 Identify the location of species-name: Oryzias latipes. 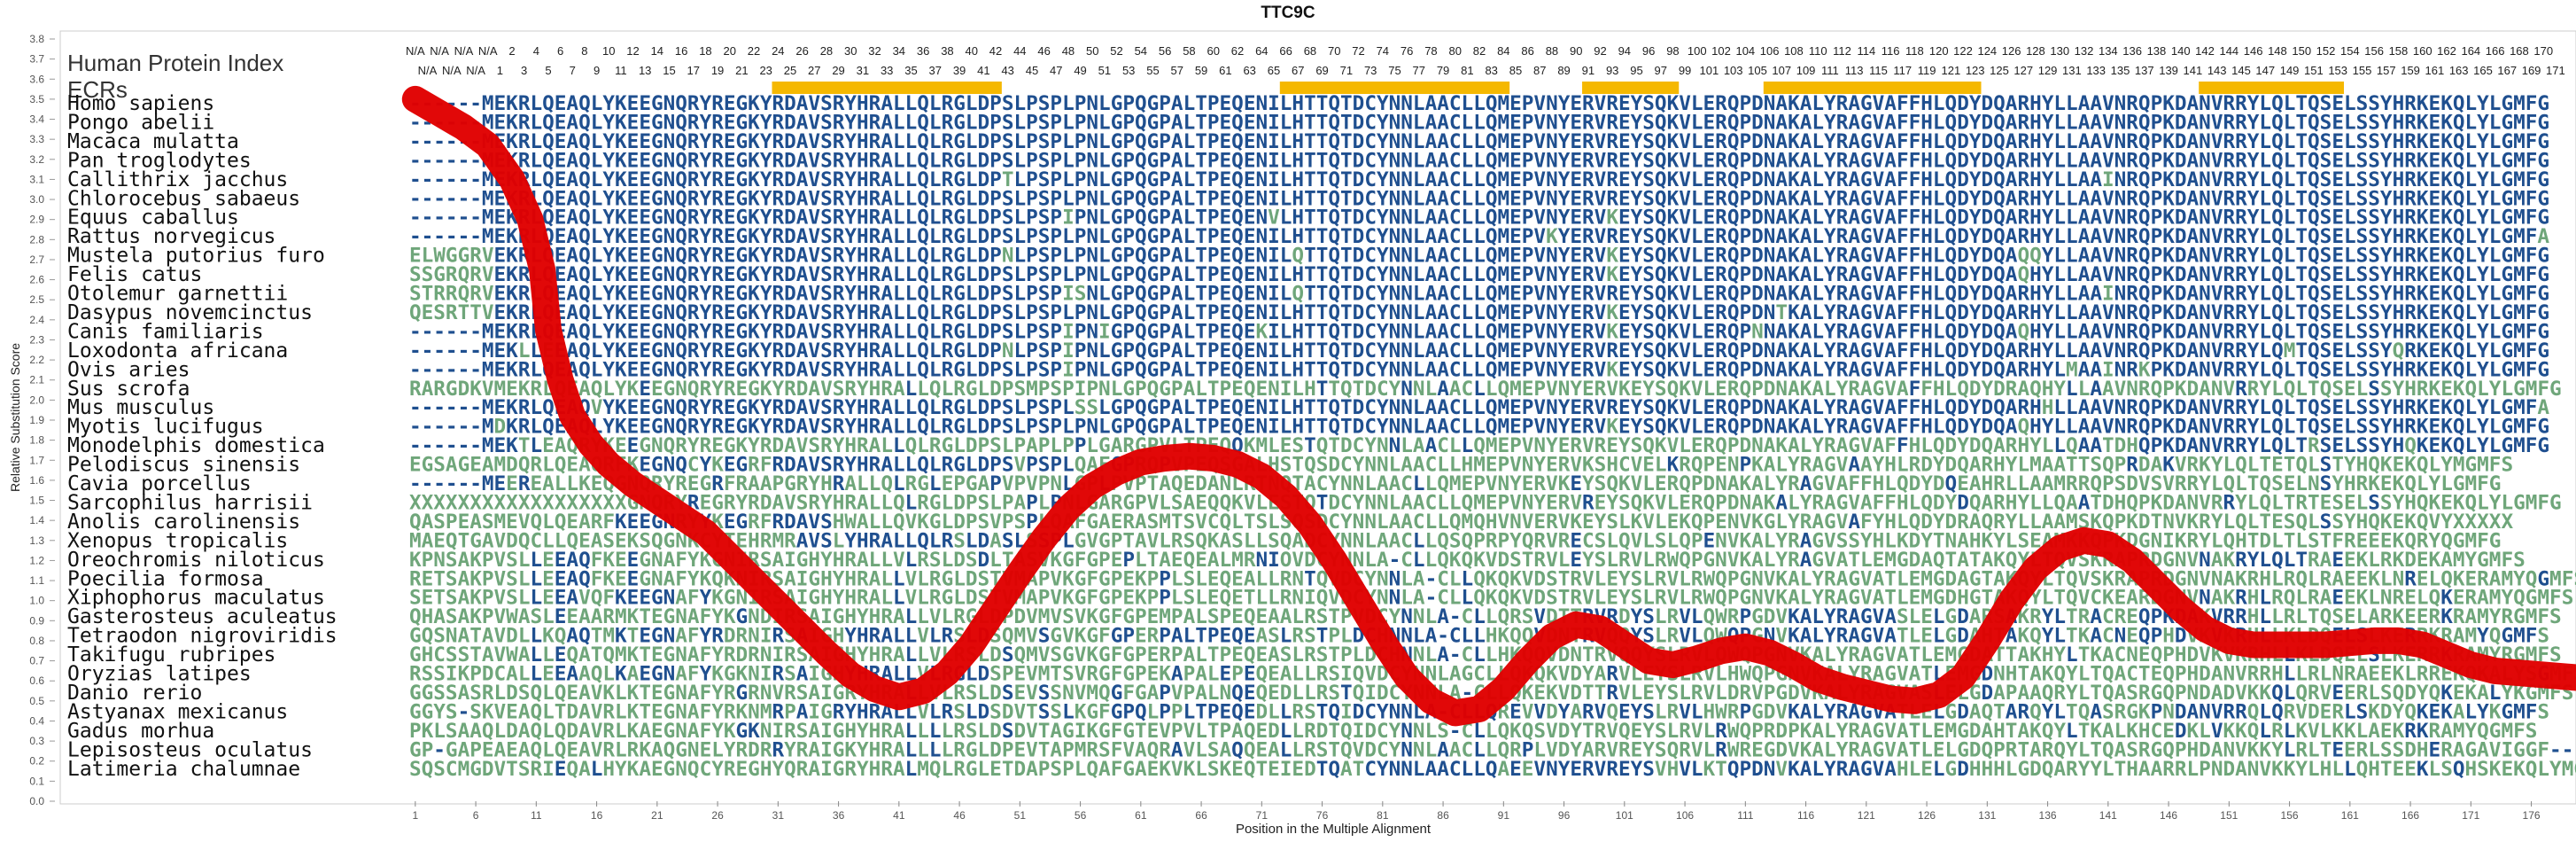
(159, 674).